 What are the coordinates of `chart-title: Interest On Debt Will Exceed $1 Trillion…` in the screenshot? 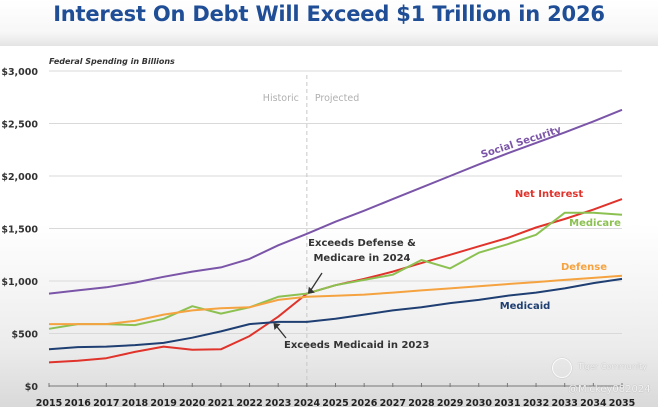 It's located at (329, 14).